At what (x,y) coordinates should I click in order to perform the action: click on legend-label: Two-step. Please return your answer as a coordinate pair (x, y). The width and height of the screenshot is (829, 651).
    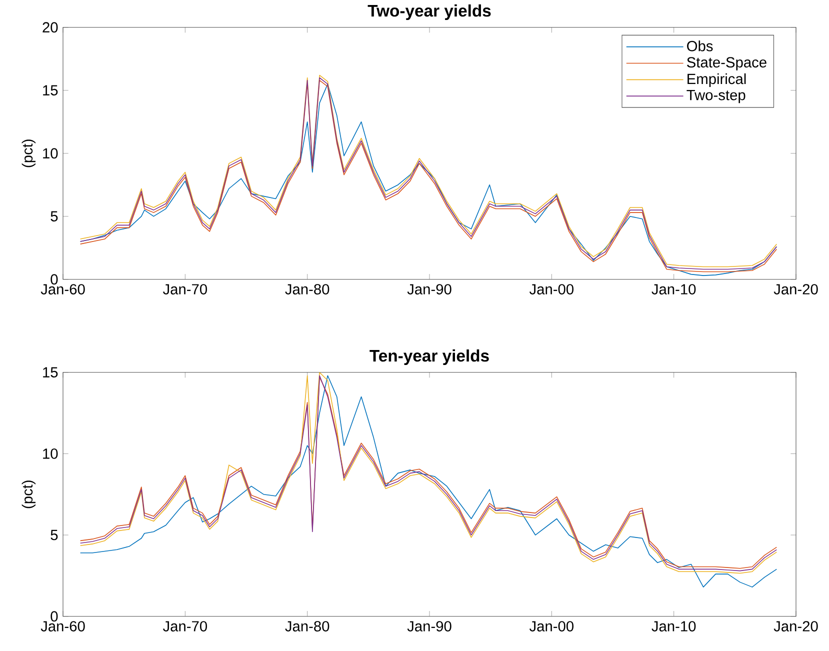
    Looking at the image, I should click on (716, 96).